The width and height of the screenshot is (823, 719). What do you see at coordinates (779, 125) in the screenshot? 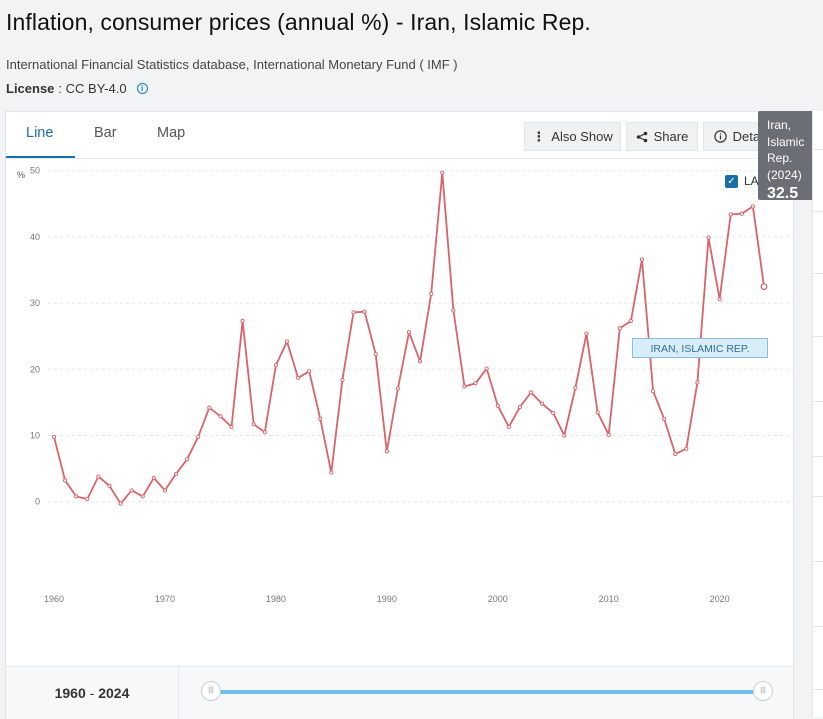
I see `tooltip-line: Iran,` at bounding box center [779, 125].